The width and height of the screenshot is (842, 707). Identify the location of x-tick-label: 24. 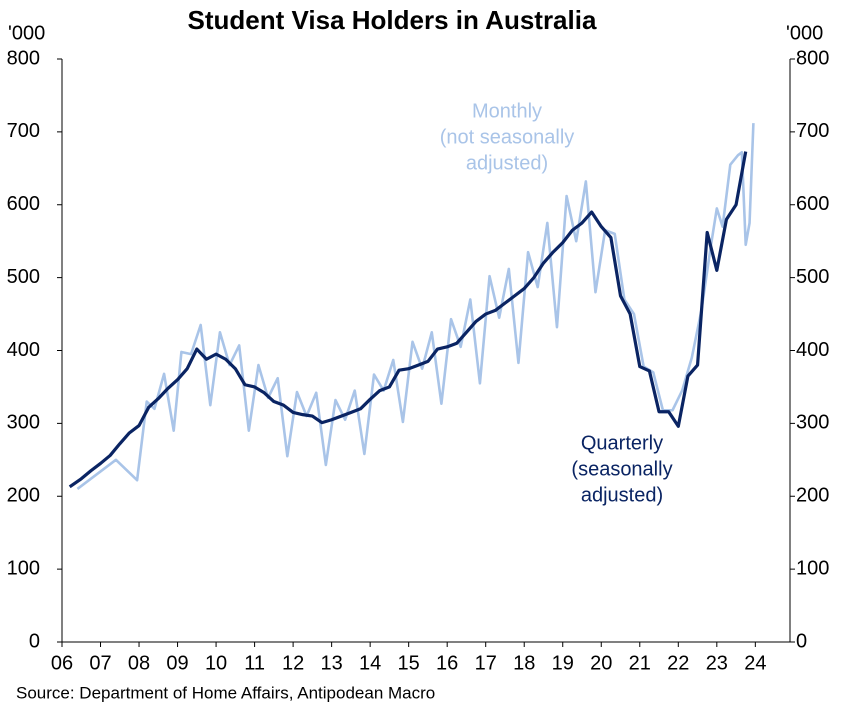
(755, 663).